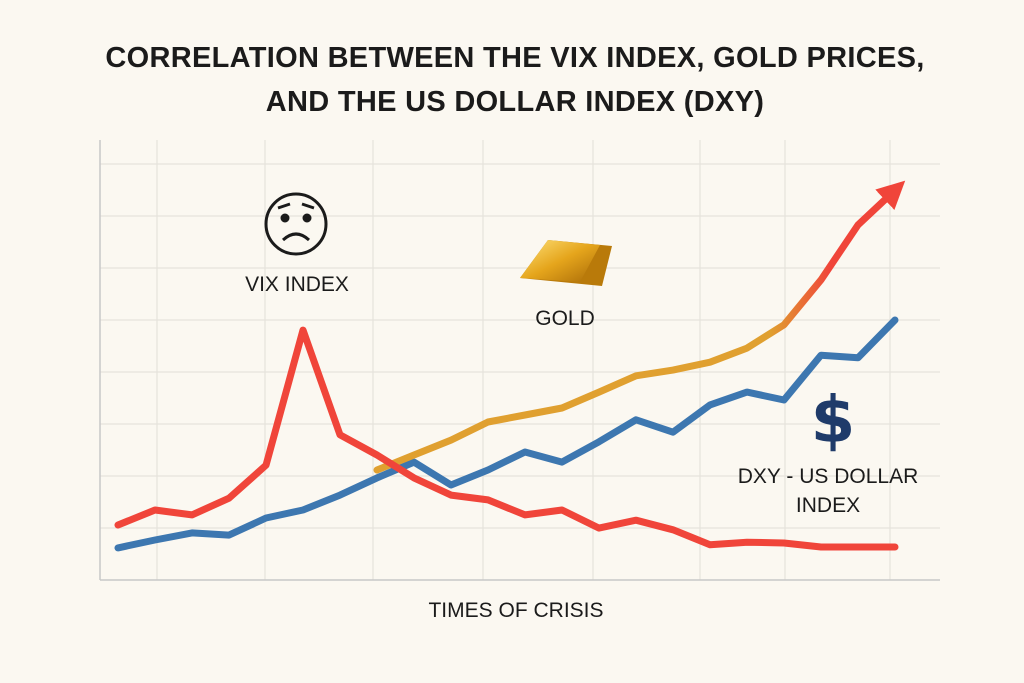  Describe the element at coordinates (516, 610) in the screenshot. I see `x-axis-label: TIMES OF CRISIS` at that location.